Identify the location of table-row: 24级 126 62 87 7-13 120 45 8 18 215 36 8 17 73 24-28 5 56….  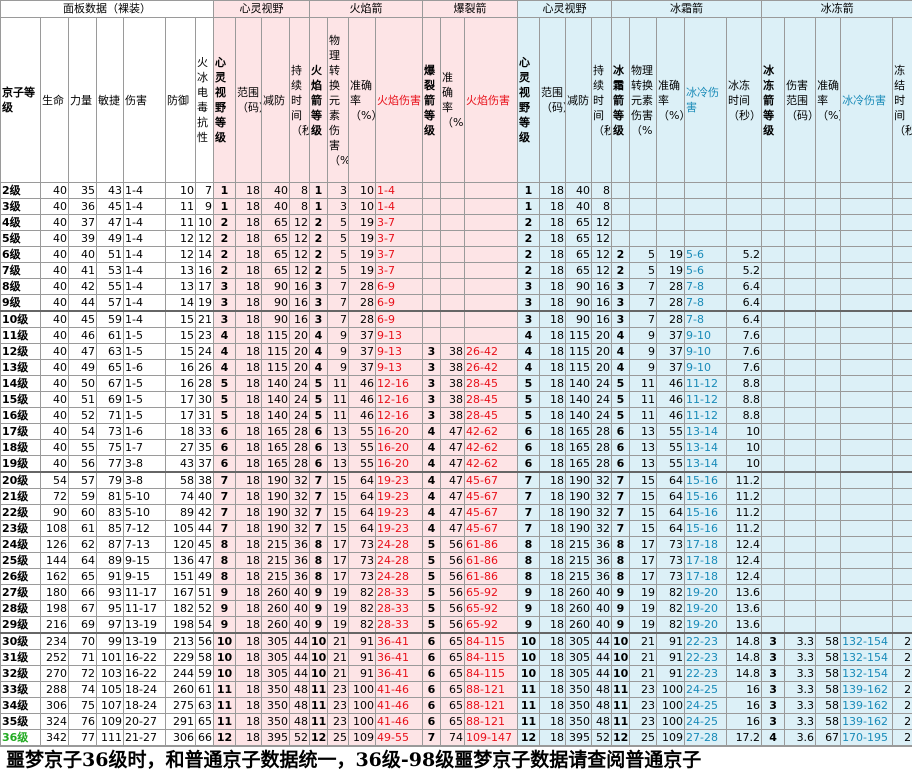
(456, 544).